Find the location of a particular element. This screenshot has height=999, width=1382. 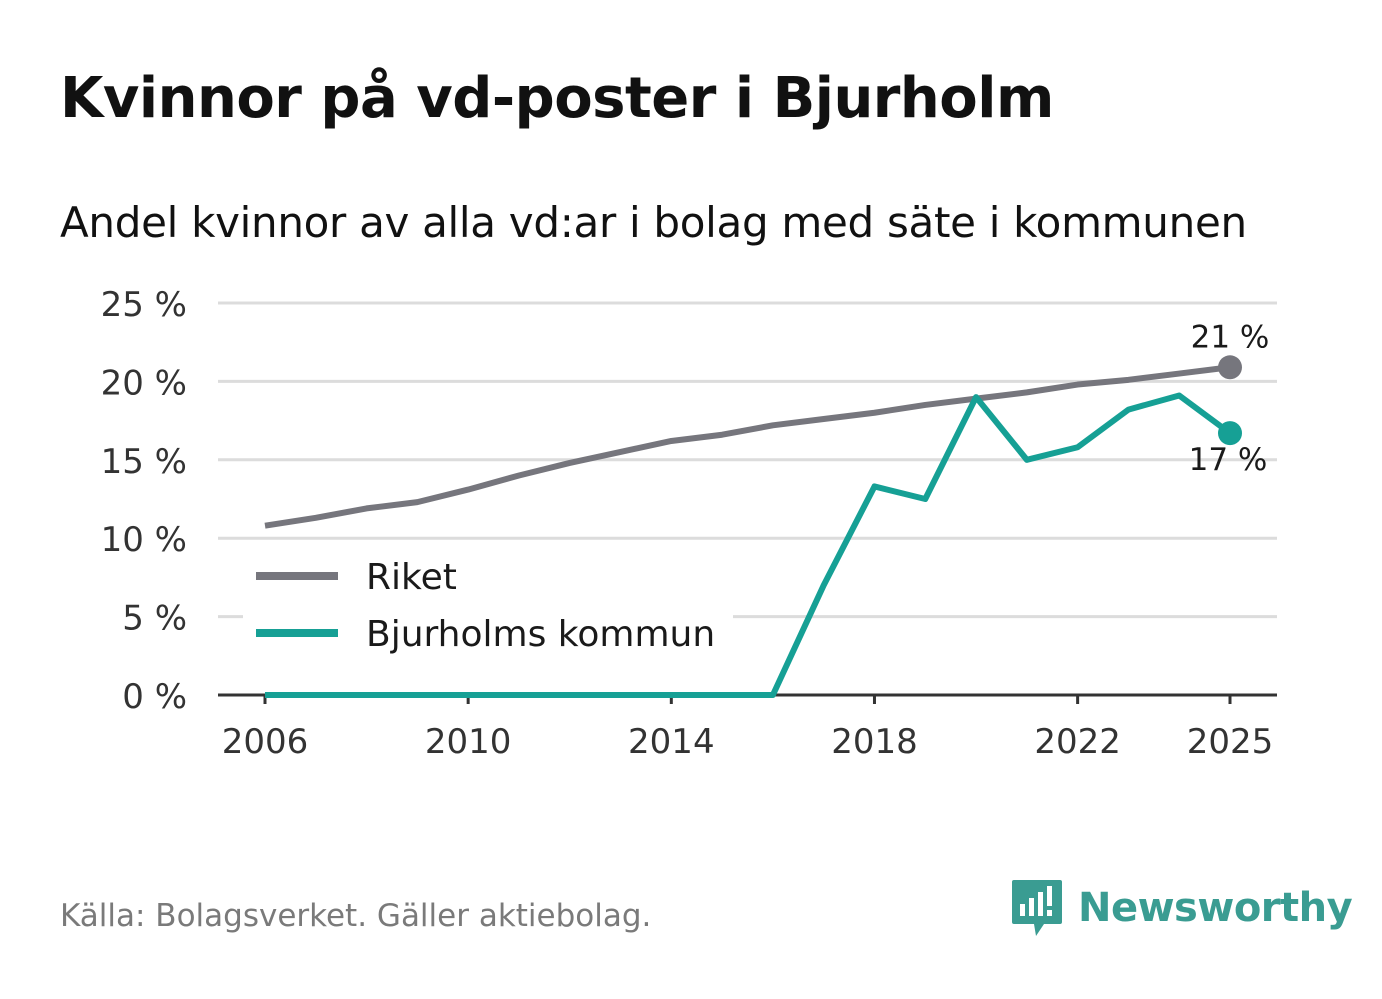

x-tick-label: 2006 is located at coordinates (265, 742).